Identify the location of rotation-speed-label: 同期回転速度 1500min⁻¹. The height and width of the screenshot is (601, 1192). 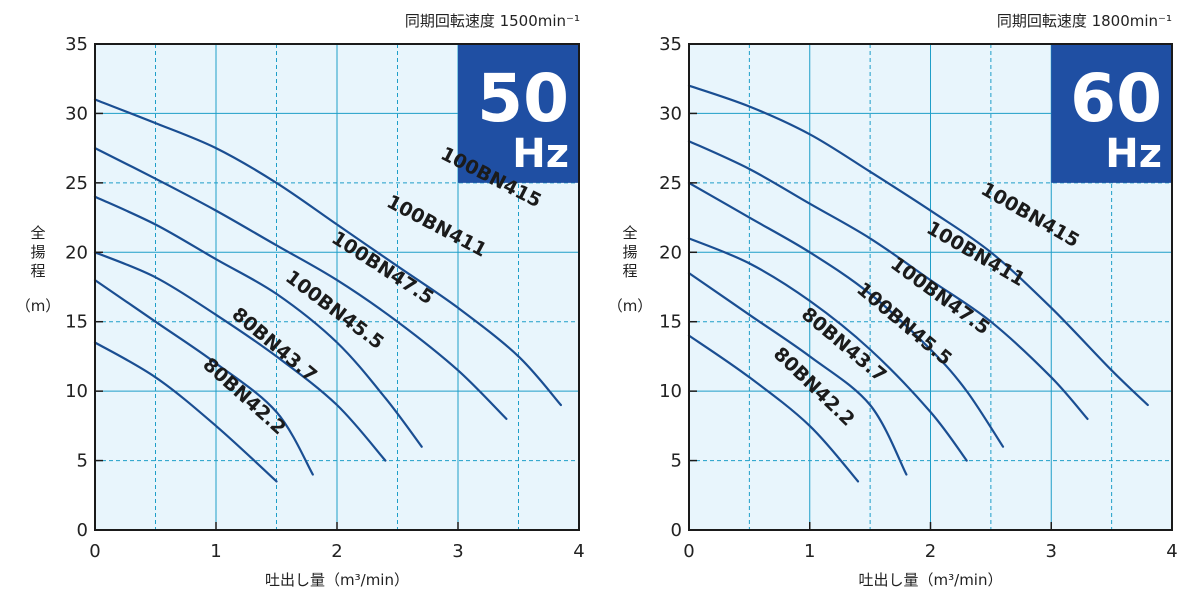
(492, 21).